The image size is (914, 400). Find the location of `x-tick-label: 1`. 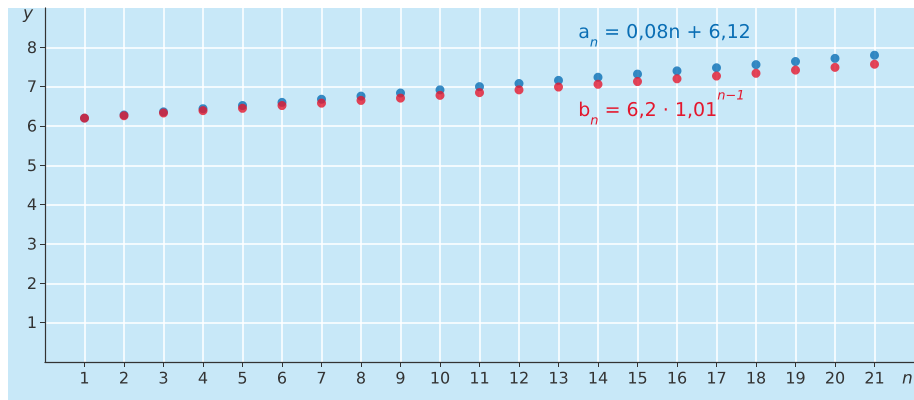

x-tick-label: 1 is located at coordinates (84, 378).